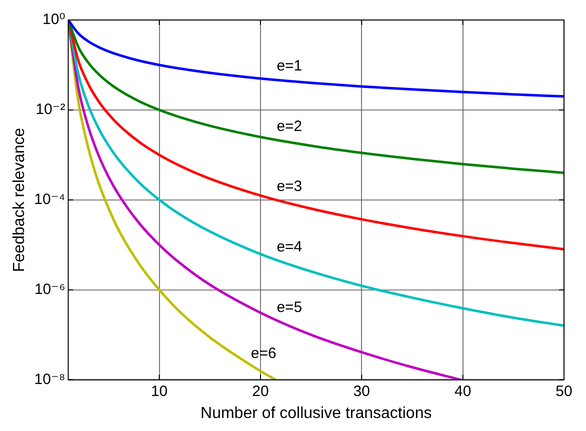 The image size is (586, 431). Describe the element at coordinates (289, 65) in the screenshot. I see `series-label: e=1` at that location.